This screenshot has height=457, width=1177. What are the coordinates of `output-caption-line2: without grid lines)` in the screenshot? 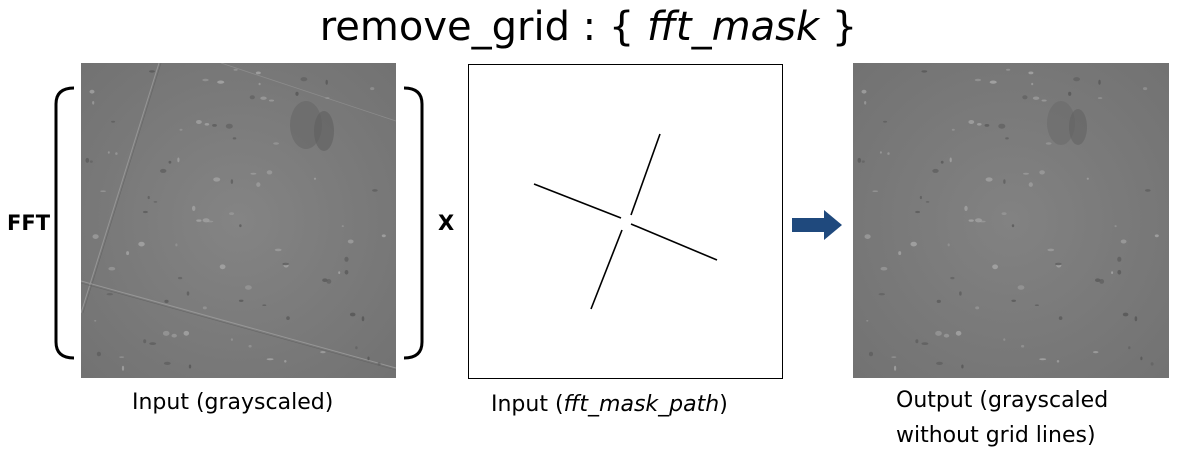 It's located at (996, 435).